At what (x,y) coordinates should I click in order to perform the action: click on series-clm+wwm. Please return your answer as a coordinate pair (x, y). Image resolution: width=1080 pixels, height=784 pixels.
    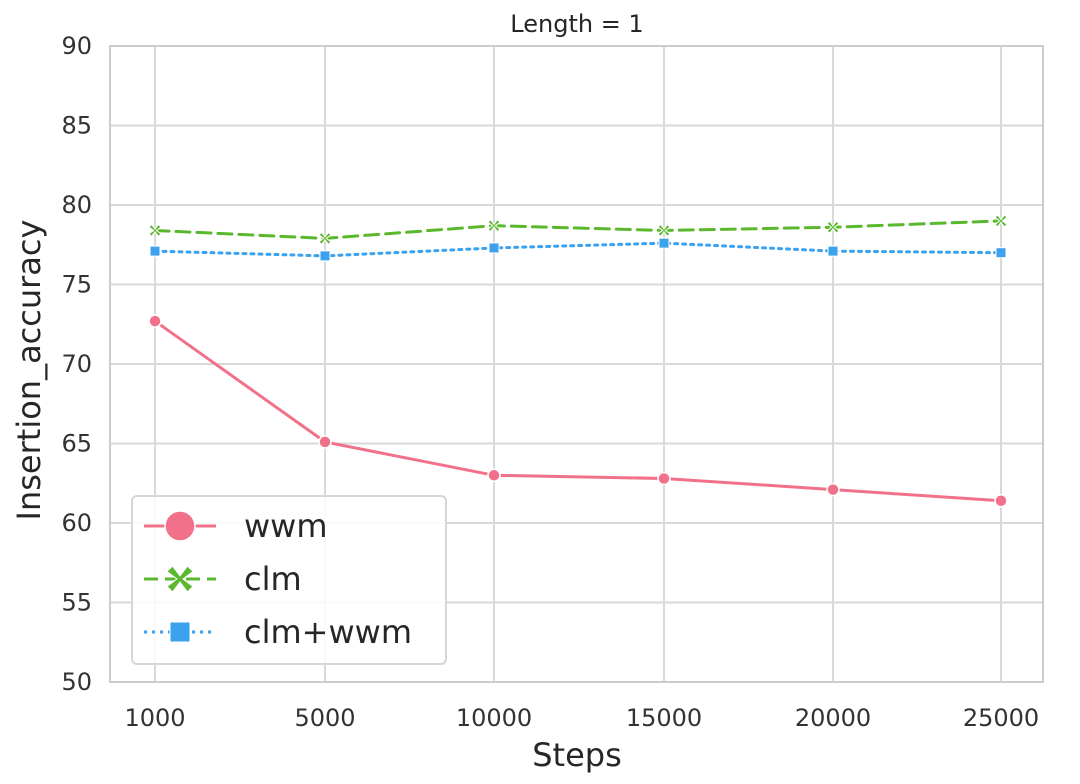
    Looking at the image, I should click on (578, 249).